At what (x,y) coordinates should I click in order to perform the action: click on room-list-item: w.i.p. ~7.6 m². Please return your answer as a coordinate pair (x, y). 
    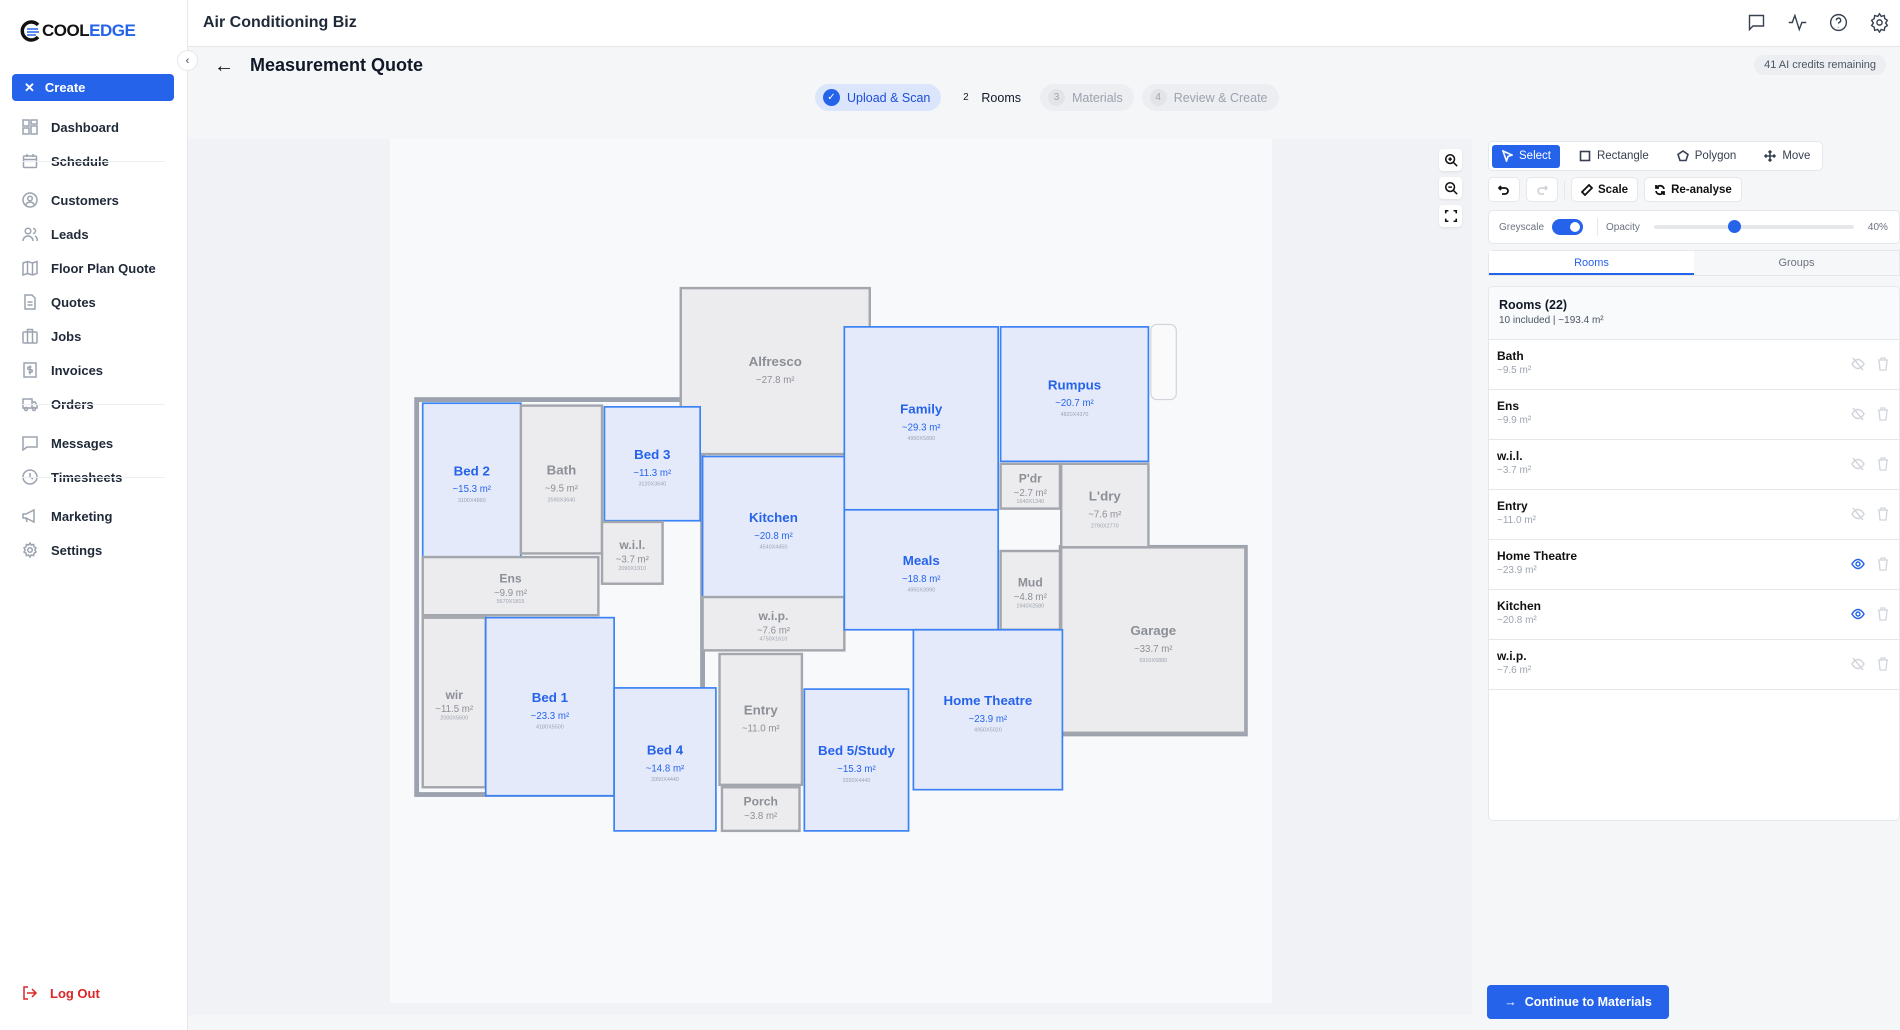
    Looking at the image, I should click on (1694, 665).